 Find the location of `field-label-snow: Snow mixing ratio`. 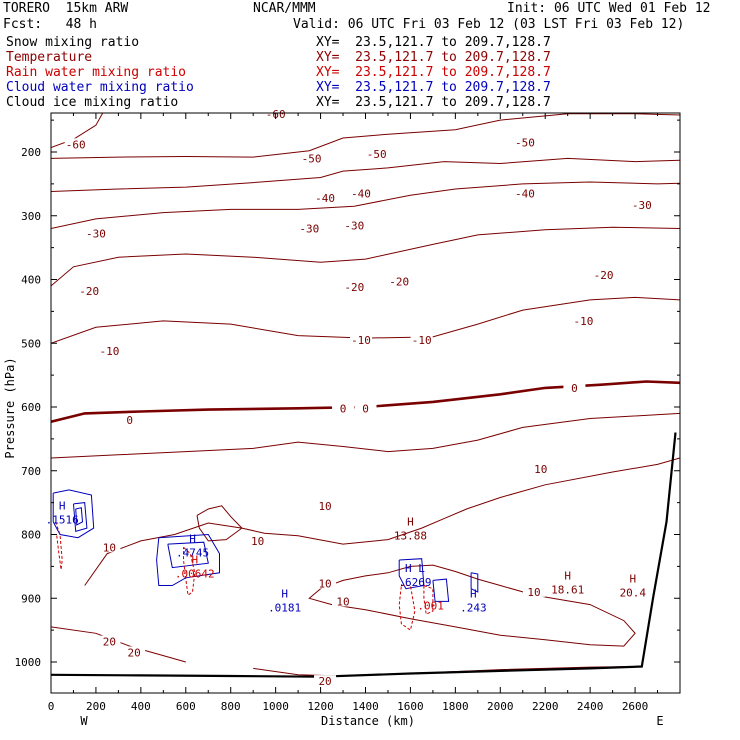

field-label-snow: Snow mixing ratio is located at coordinates (73, 42).